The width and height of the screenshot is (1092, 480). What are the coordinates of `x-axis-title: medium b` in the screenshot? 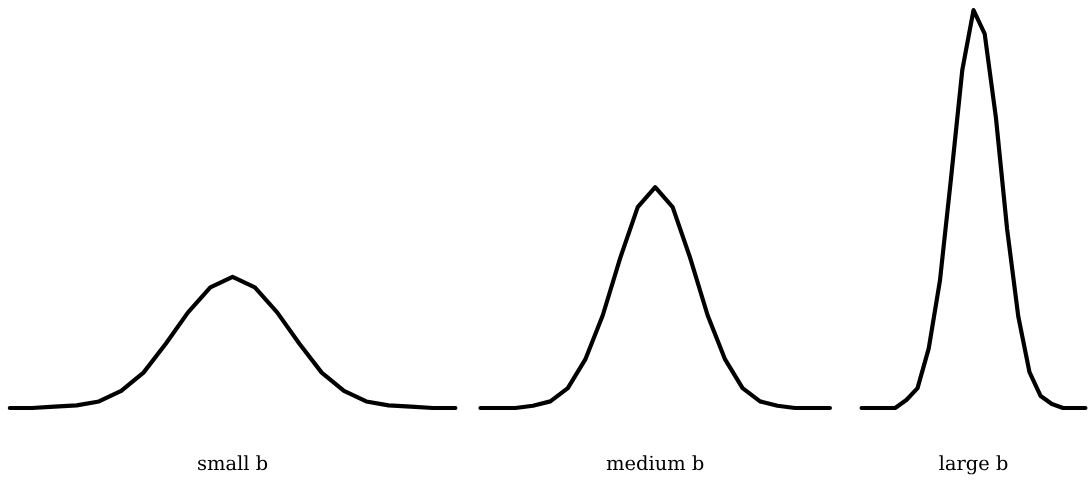 It's located at (655, 463).